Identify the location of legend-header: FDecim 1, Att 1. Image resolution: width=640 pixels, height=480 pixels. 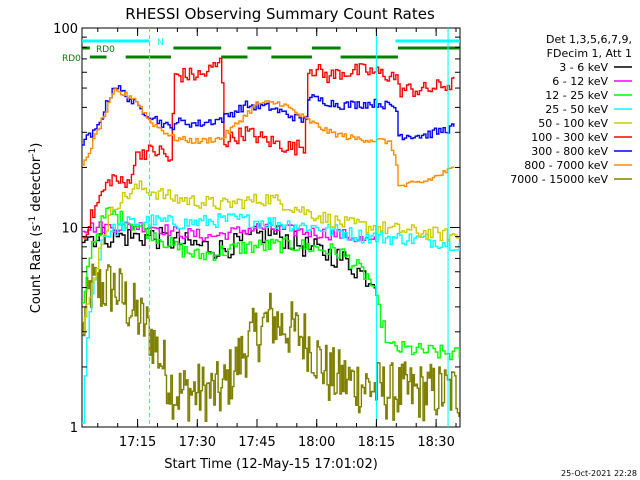
(589, 53).